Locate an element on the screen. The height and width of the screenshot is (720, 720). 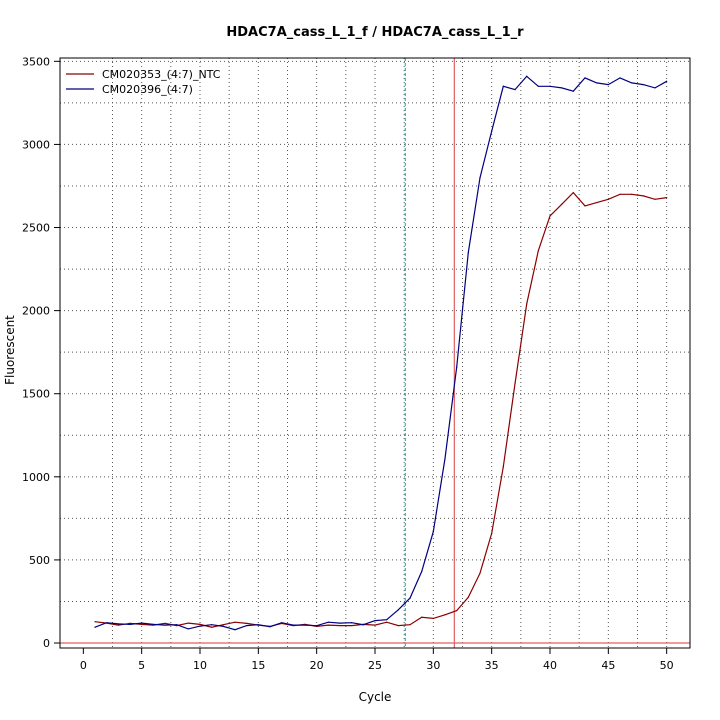
legend-entry: CM020353_(4:7)_NTC is located at coordinates (161, 74).